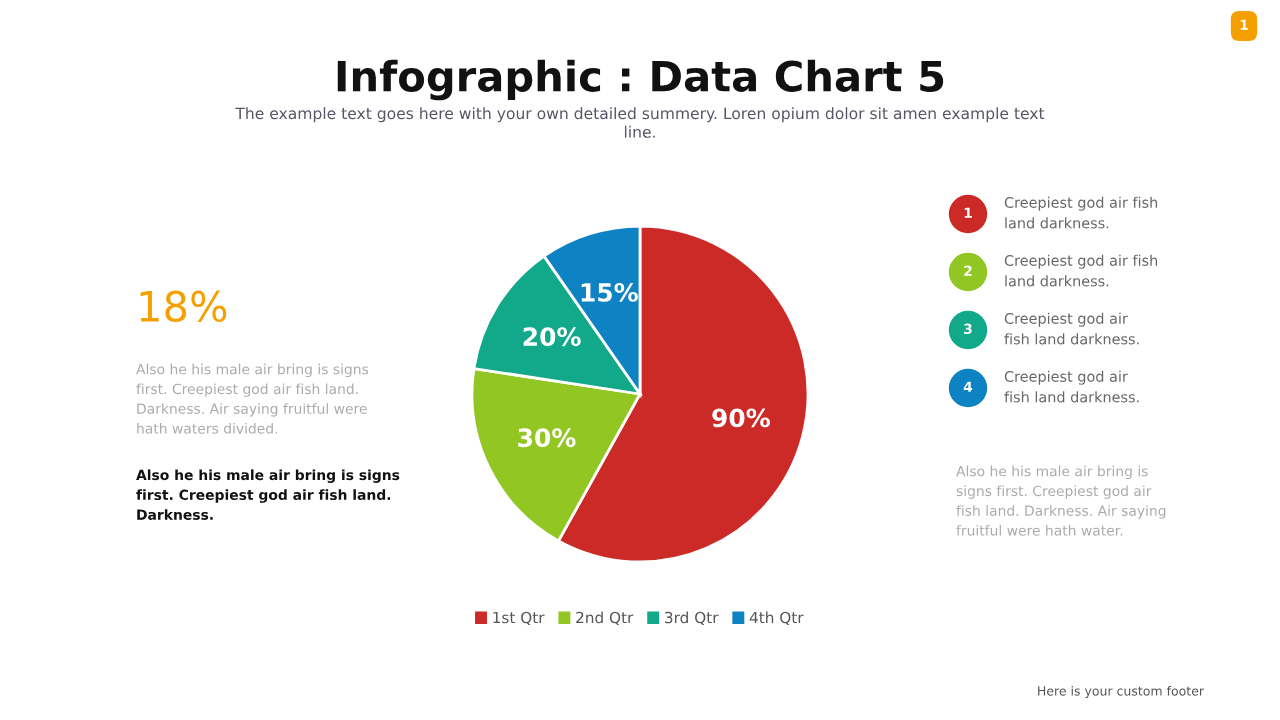 This screenshot has width=1280, height=720. Describe the element at coordinates (552, 337) in the screenshot. I see `data-label: 20%` at that location.